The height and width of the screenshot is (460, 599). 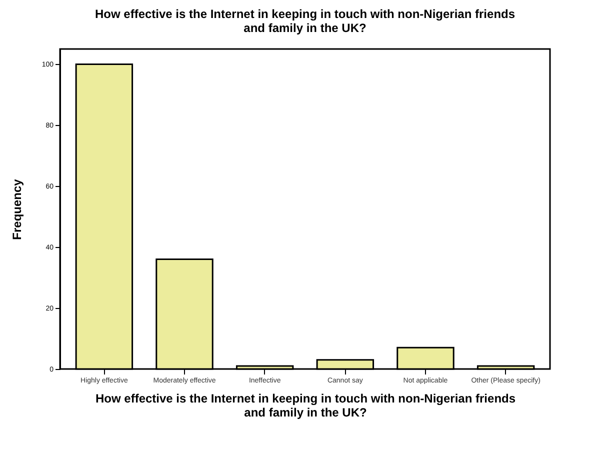 I want to click on y-axis-title: Frequency, so click(x=17, y=209).